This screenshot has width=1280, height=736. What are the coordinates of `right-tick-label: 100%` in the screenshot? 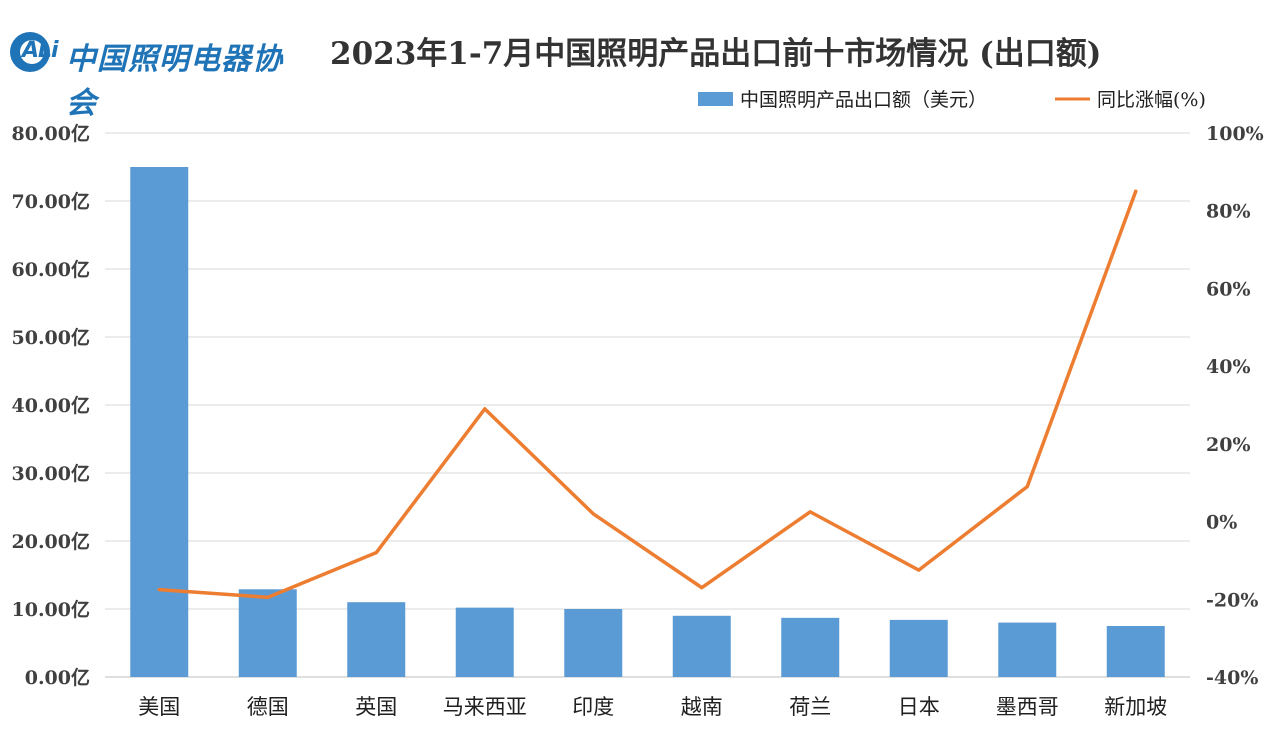 It's located at (1235, 134).